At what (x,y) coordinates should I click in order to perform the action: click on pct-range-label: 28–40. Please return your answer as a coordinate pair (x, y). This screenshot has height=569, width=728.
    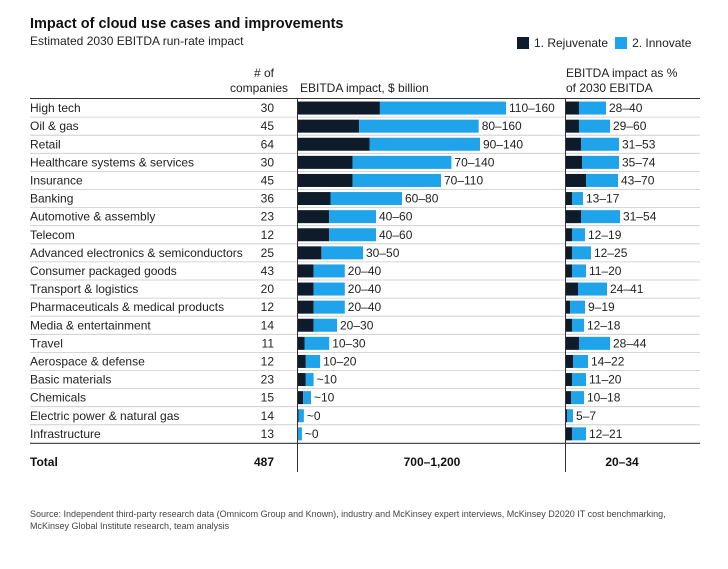
    Looking at the image, I should click on (626, 108).